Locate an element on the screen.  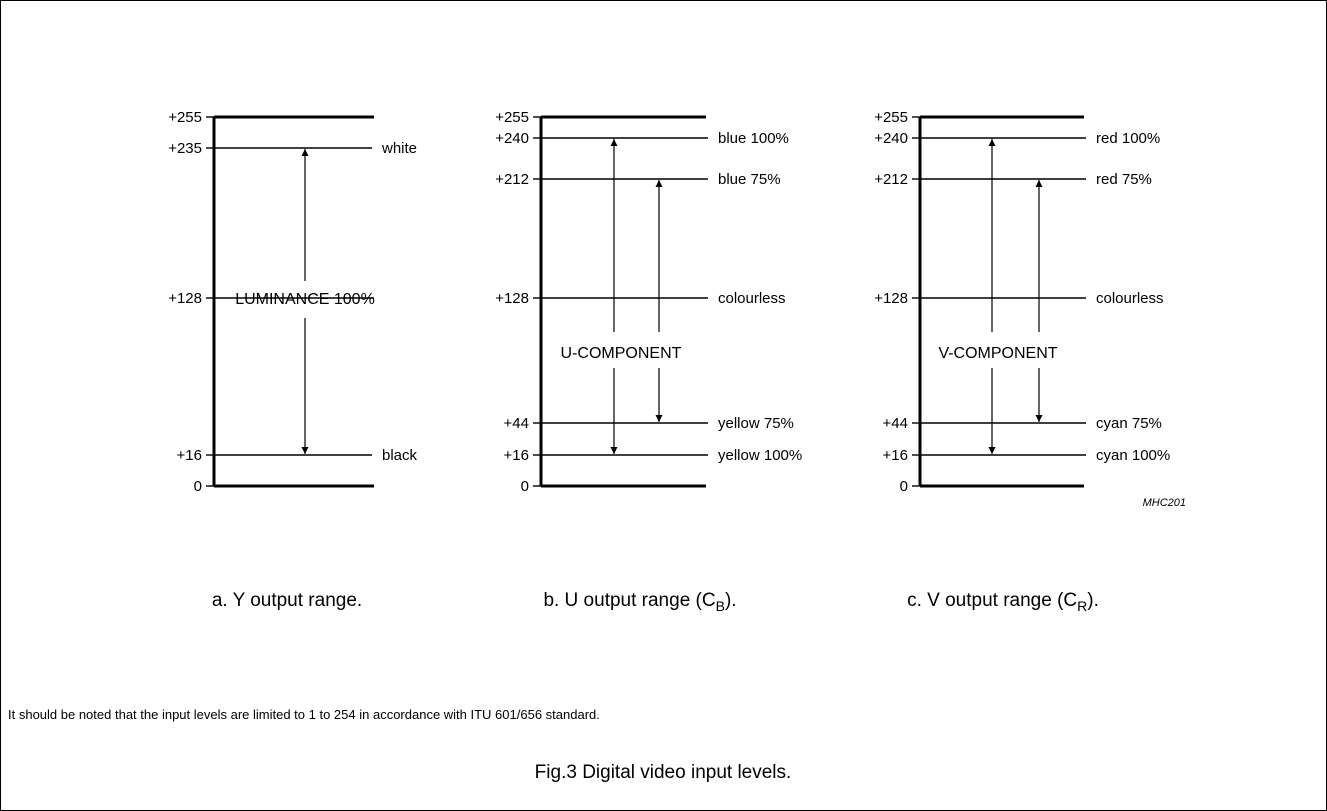
component-label: U-COMPONENT is located at coordinates (621, 353).